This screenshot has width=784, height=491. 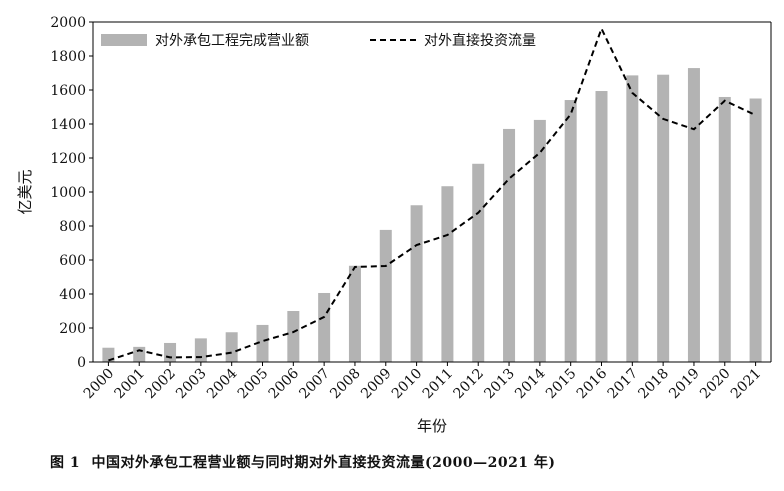 What do you see at coordinates (447, 274) in the screenshot?
I see `bar-2011` at bounding box center [447, 274].